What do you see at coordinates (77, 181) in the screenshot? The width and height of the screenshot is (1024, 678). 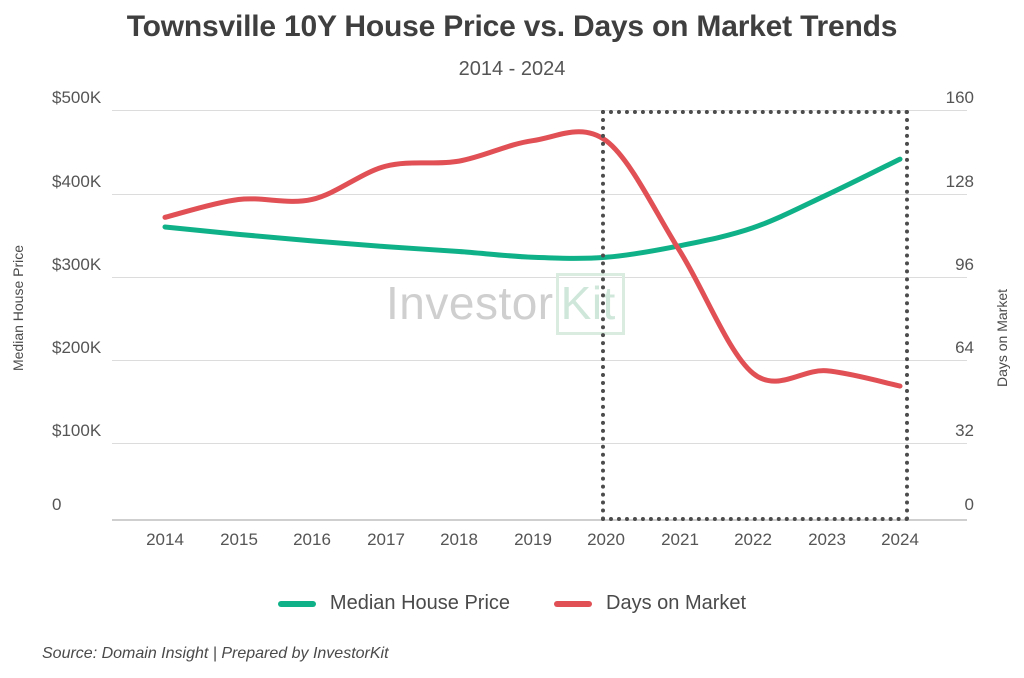 I see `y-left-tick-1: $400K` at bounding box center [77, 181].